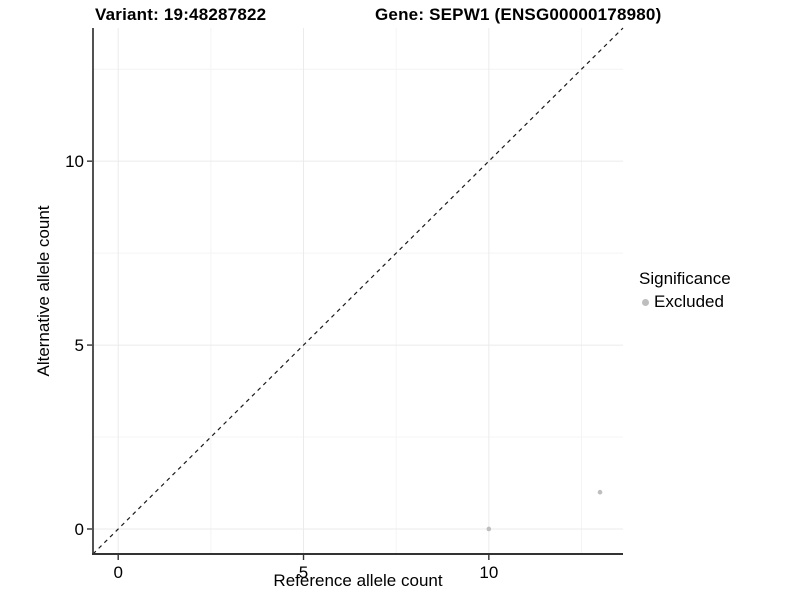 This screenshot has height=600, width=800. Describe the element at coordinates (685, 290) in the screenshot. I see `legend: Significance Excluded` at that location.